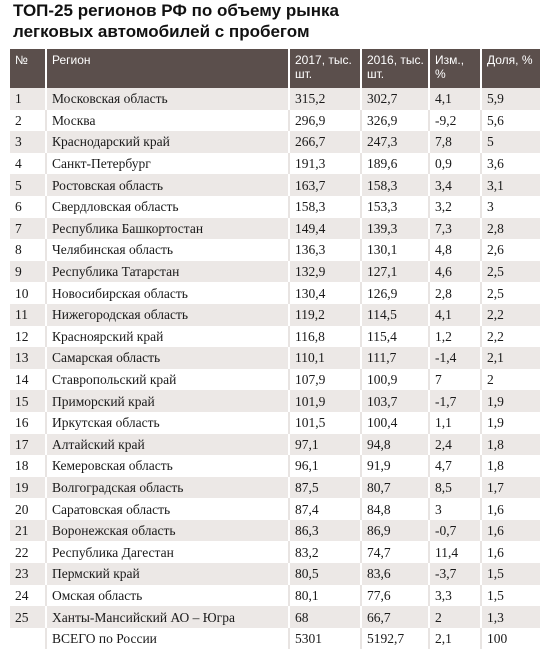  I want to click on cell-region: Волгоградская область, so click(168, 487).